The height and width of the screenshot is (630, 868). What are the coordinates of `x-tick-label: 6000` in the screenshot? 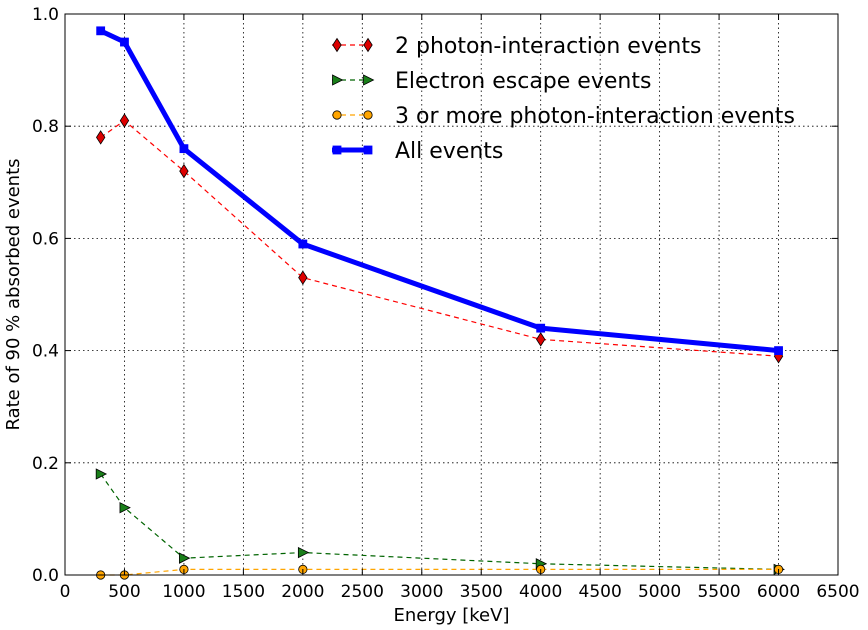 It's located at (778, 592).